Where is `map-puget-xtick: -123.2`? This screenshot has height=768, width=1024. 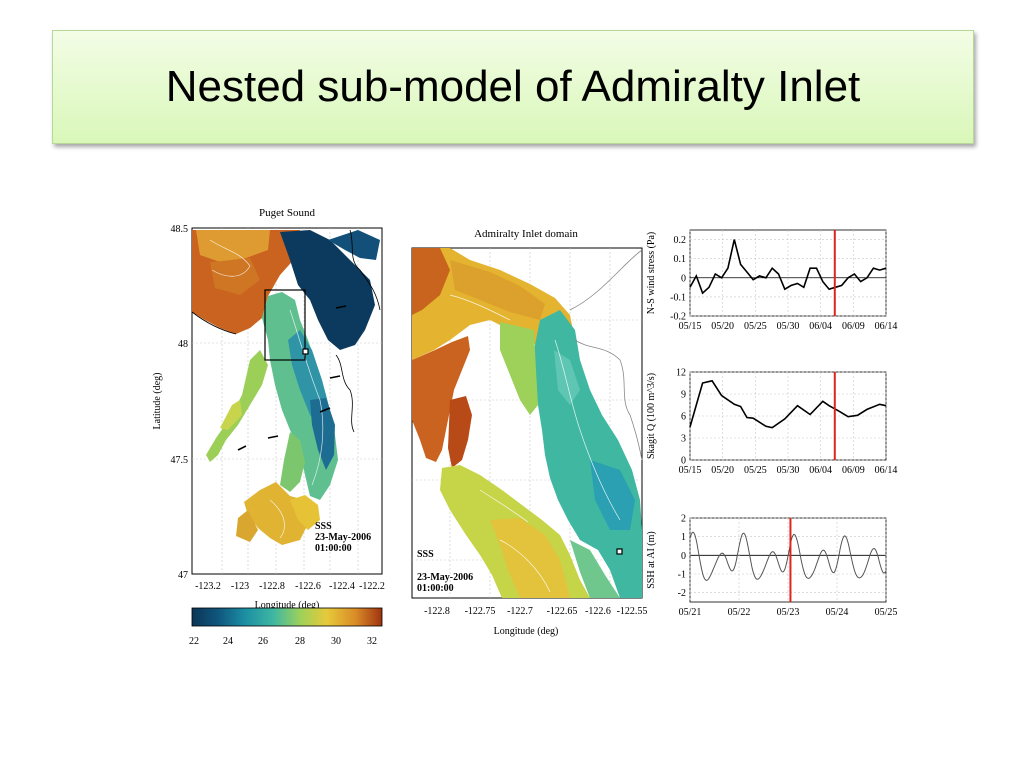
map-puget-xtick: -123.2 is located at coordinates (208, 586).